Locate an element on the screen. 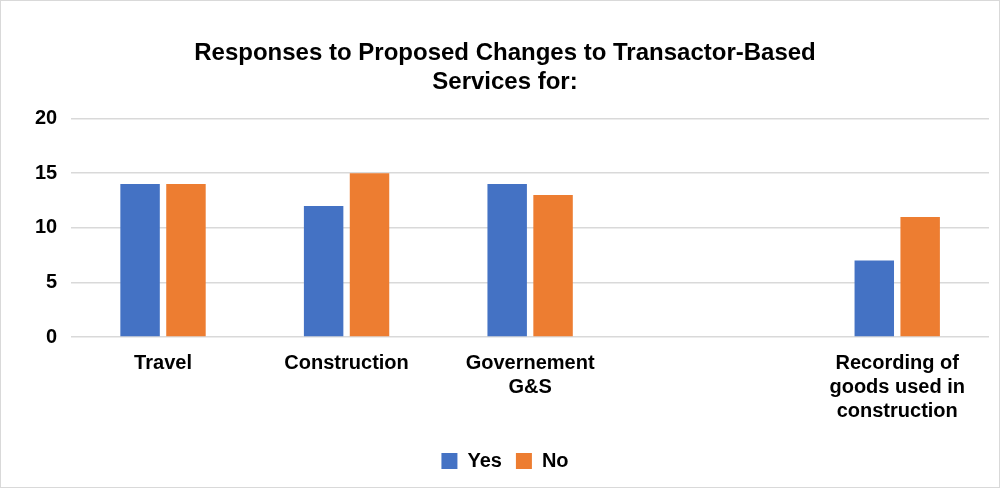 Image resolution: width=1006 pixels, height=490 pixels. y-tick-label: 5 is located at coordinates (52, 280).